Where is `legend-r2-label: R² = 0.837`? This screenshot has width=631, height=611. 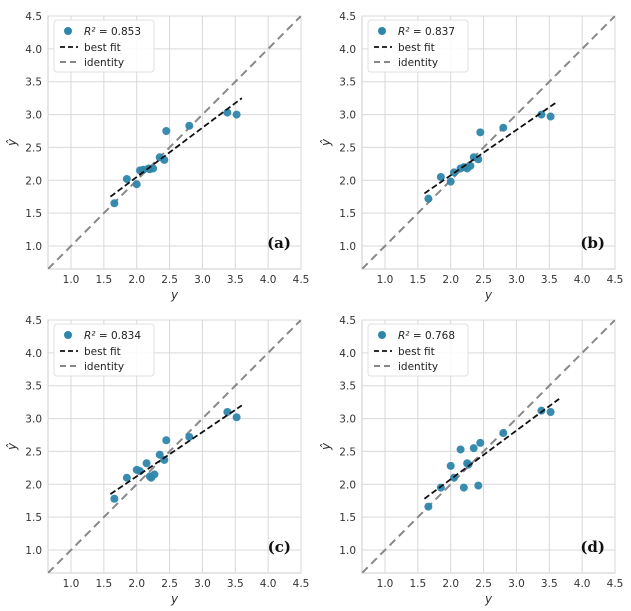 legend-r2-label: R² = 0.837 is located at coordinates (426, 32).